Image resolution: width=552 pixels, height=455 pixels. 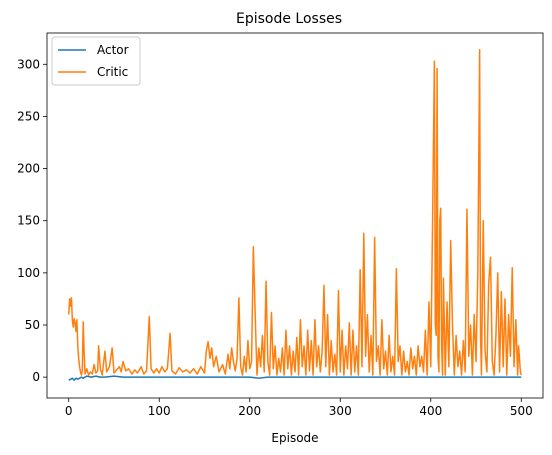 I want to click on x-axis-label: Episode, so click(x=294, y=438).